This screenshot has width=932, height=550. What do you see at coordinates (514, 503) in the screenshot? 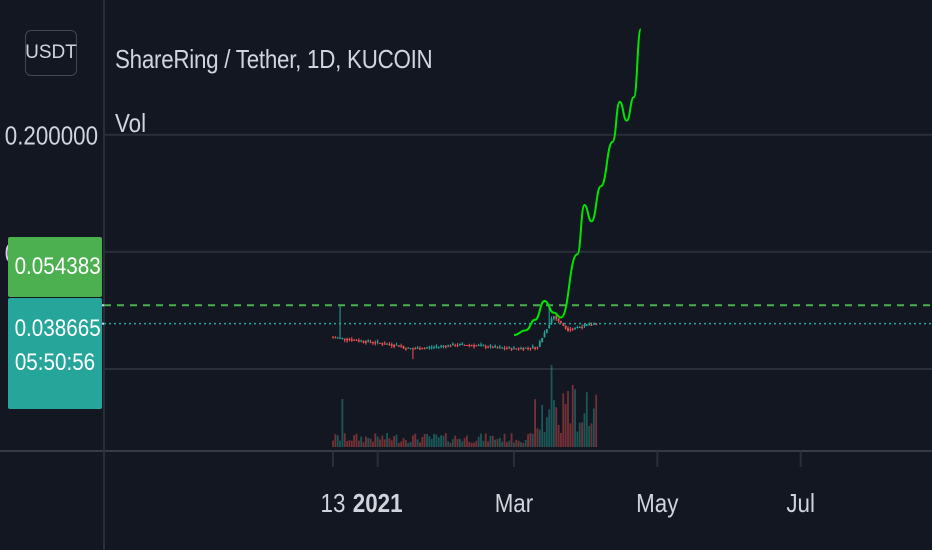
I see `x-tick-label: Mar` at bounding box center [514, 503].